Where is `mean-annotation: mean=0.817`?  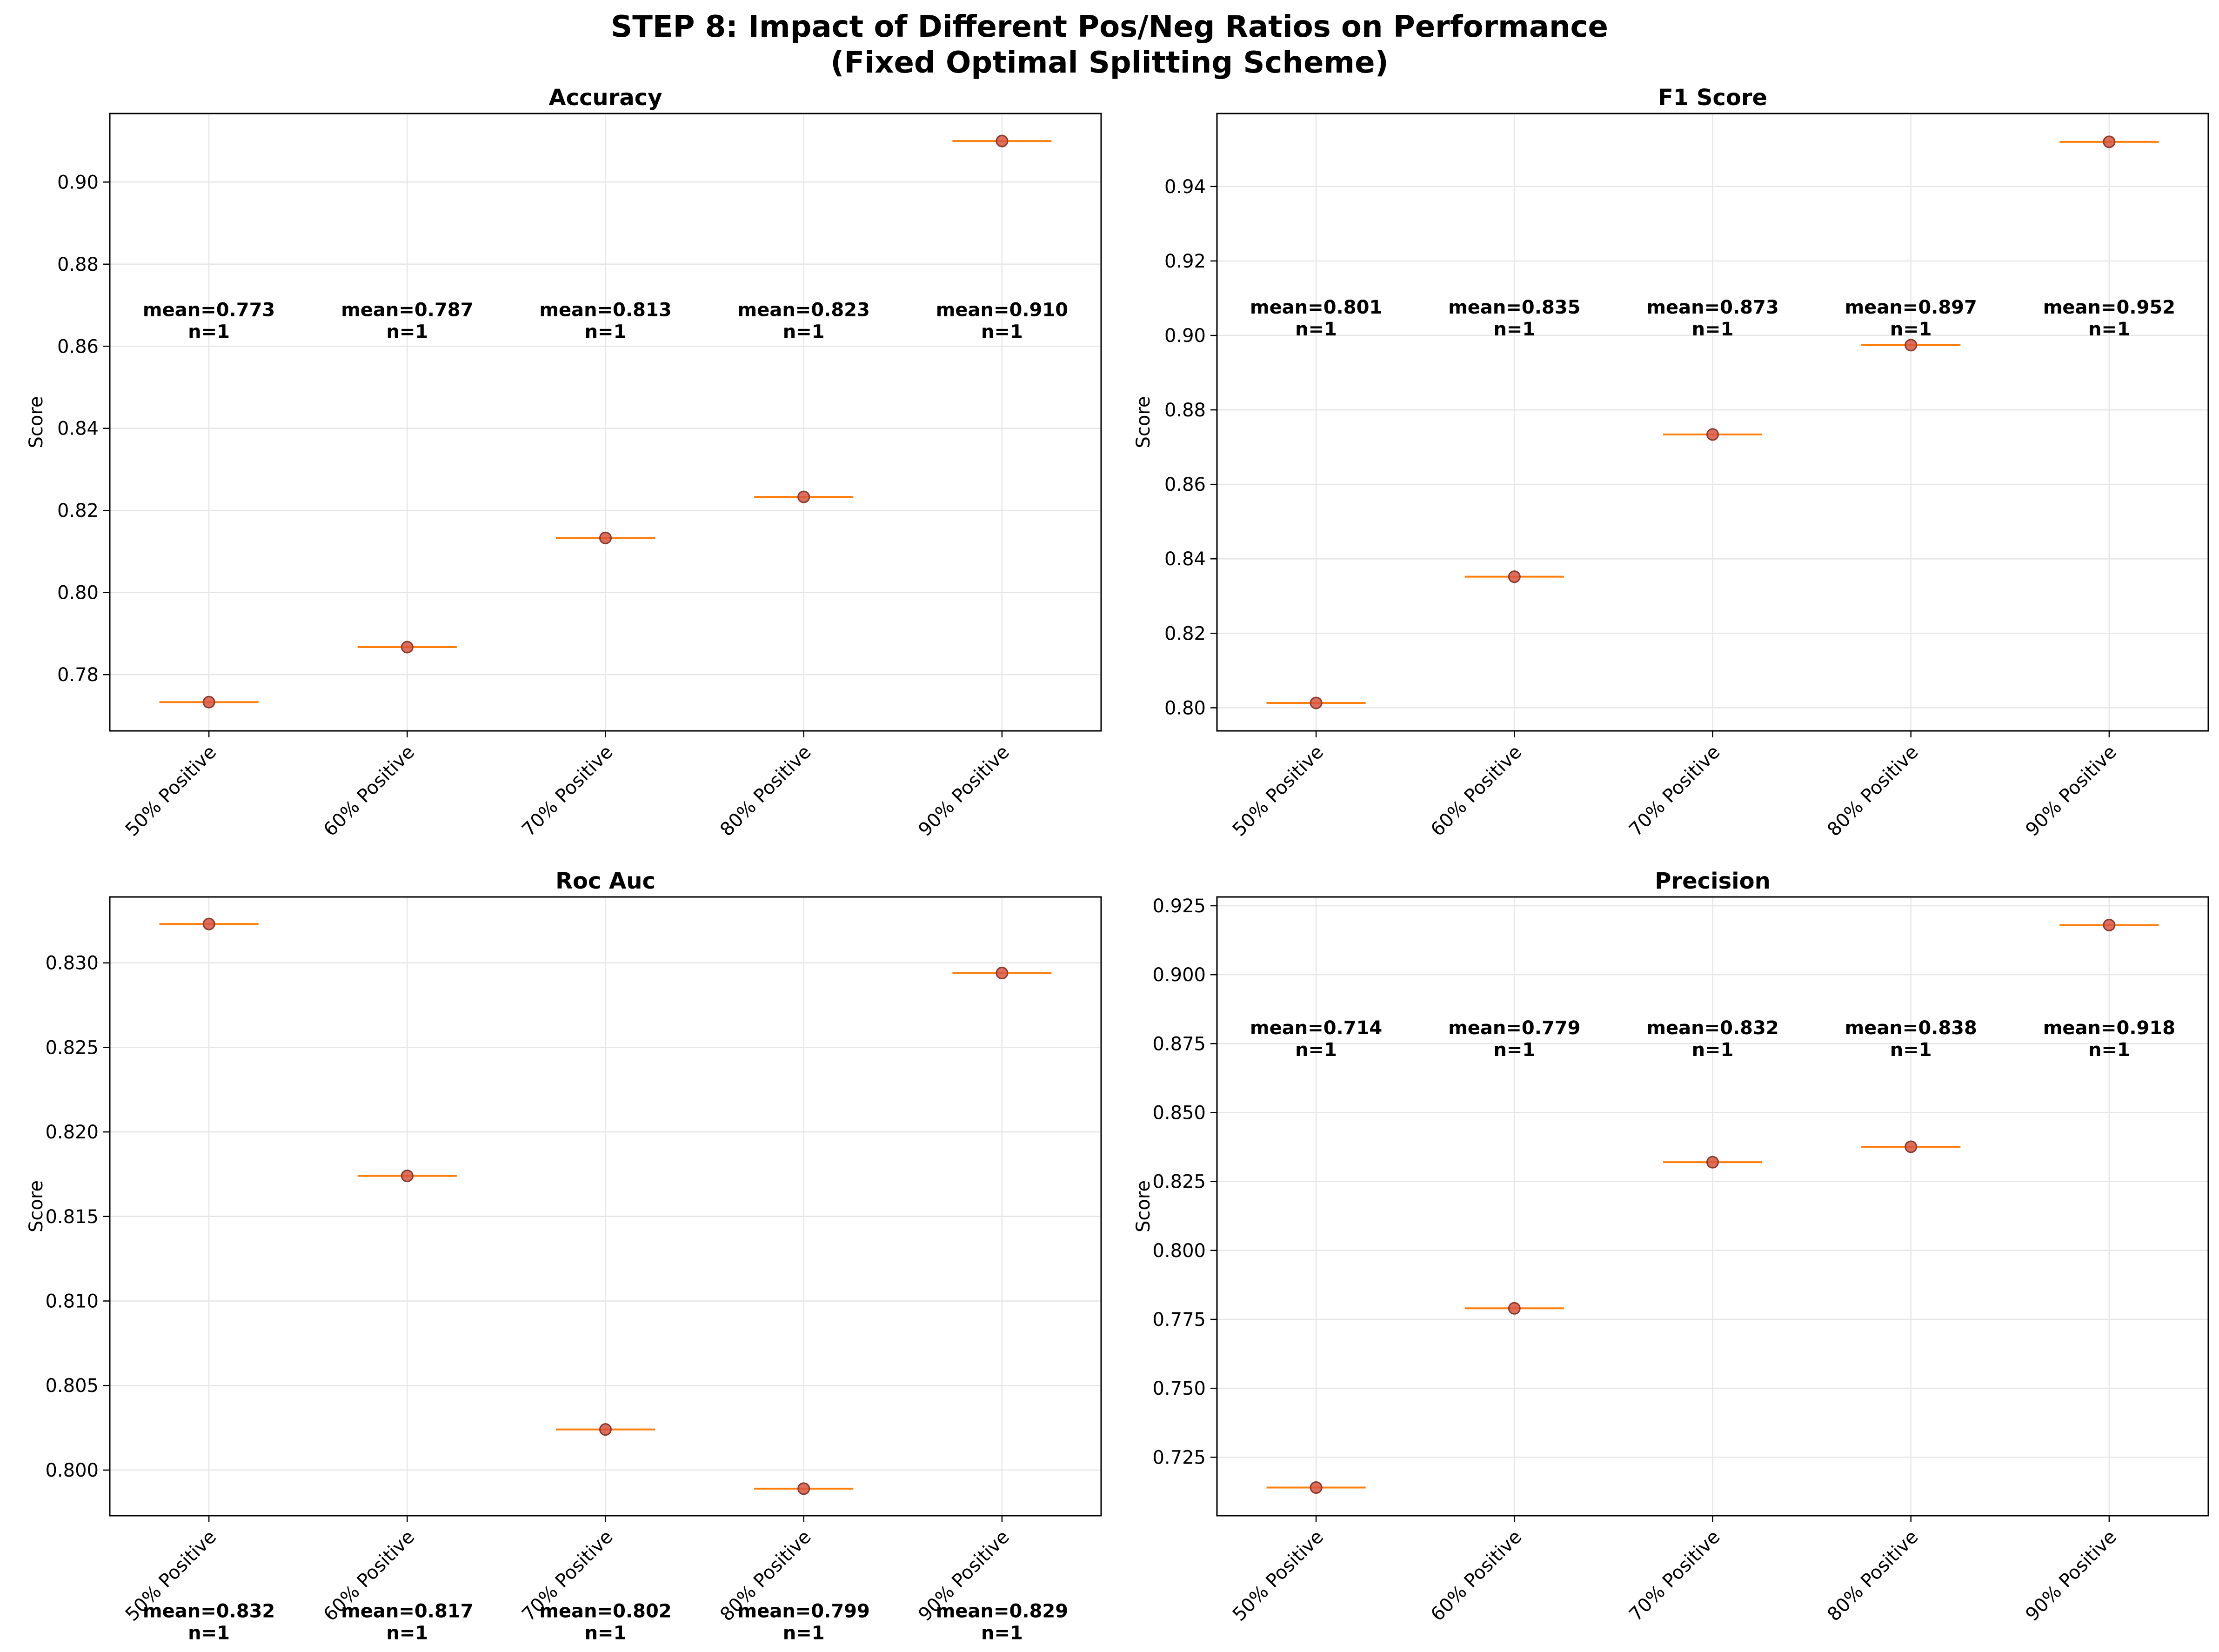
mean-annotation: mean=0.817 is located at coordinates (407, 1611).